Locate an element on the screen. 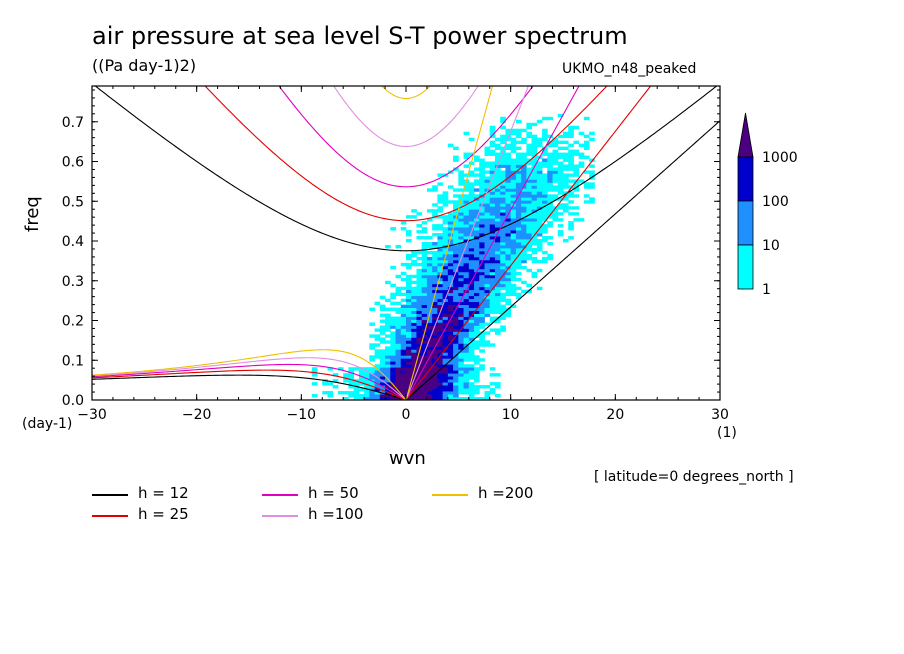 This screenshot has width=904, height=654. dispersion-curve is located at coordinates (249, 374).